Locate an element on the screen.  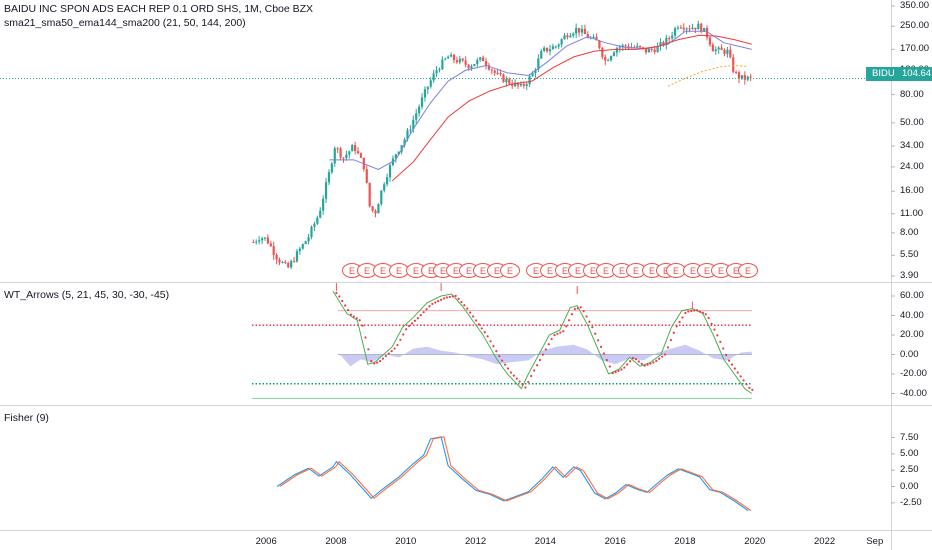
time-axis-tick-label: 2020 is located at coordinates (755, 541).